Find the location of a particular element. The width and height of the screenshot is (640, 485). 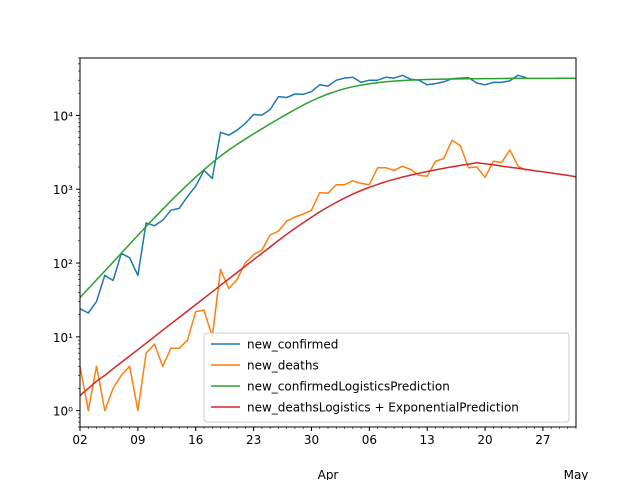

x-tick-label: 27 is located at coordinates (542, 440).